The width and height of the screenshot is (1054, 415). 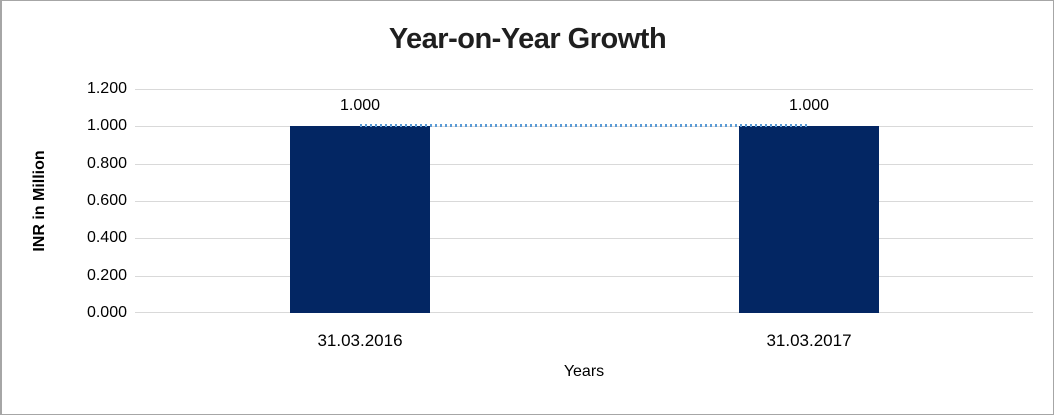 I want to click on y-tick-label: 0.000, so click(x=106, y=312).